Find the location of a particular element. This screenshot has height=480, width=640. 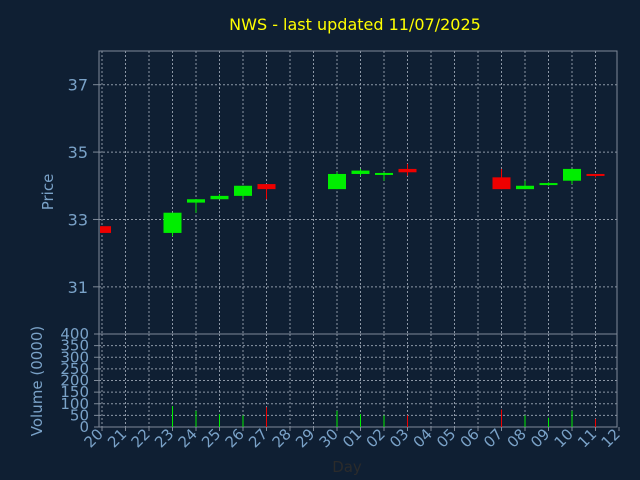

volume-tick-label: 350 is located at coordinates (74, 346).